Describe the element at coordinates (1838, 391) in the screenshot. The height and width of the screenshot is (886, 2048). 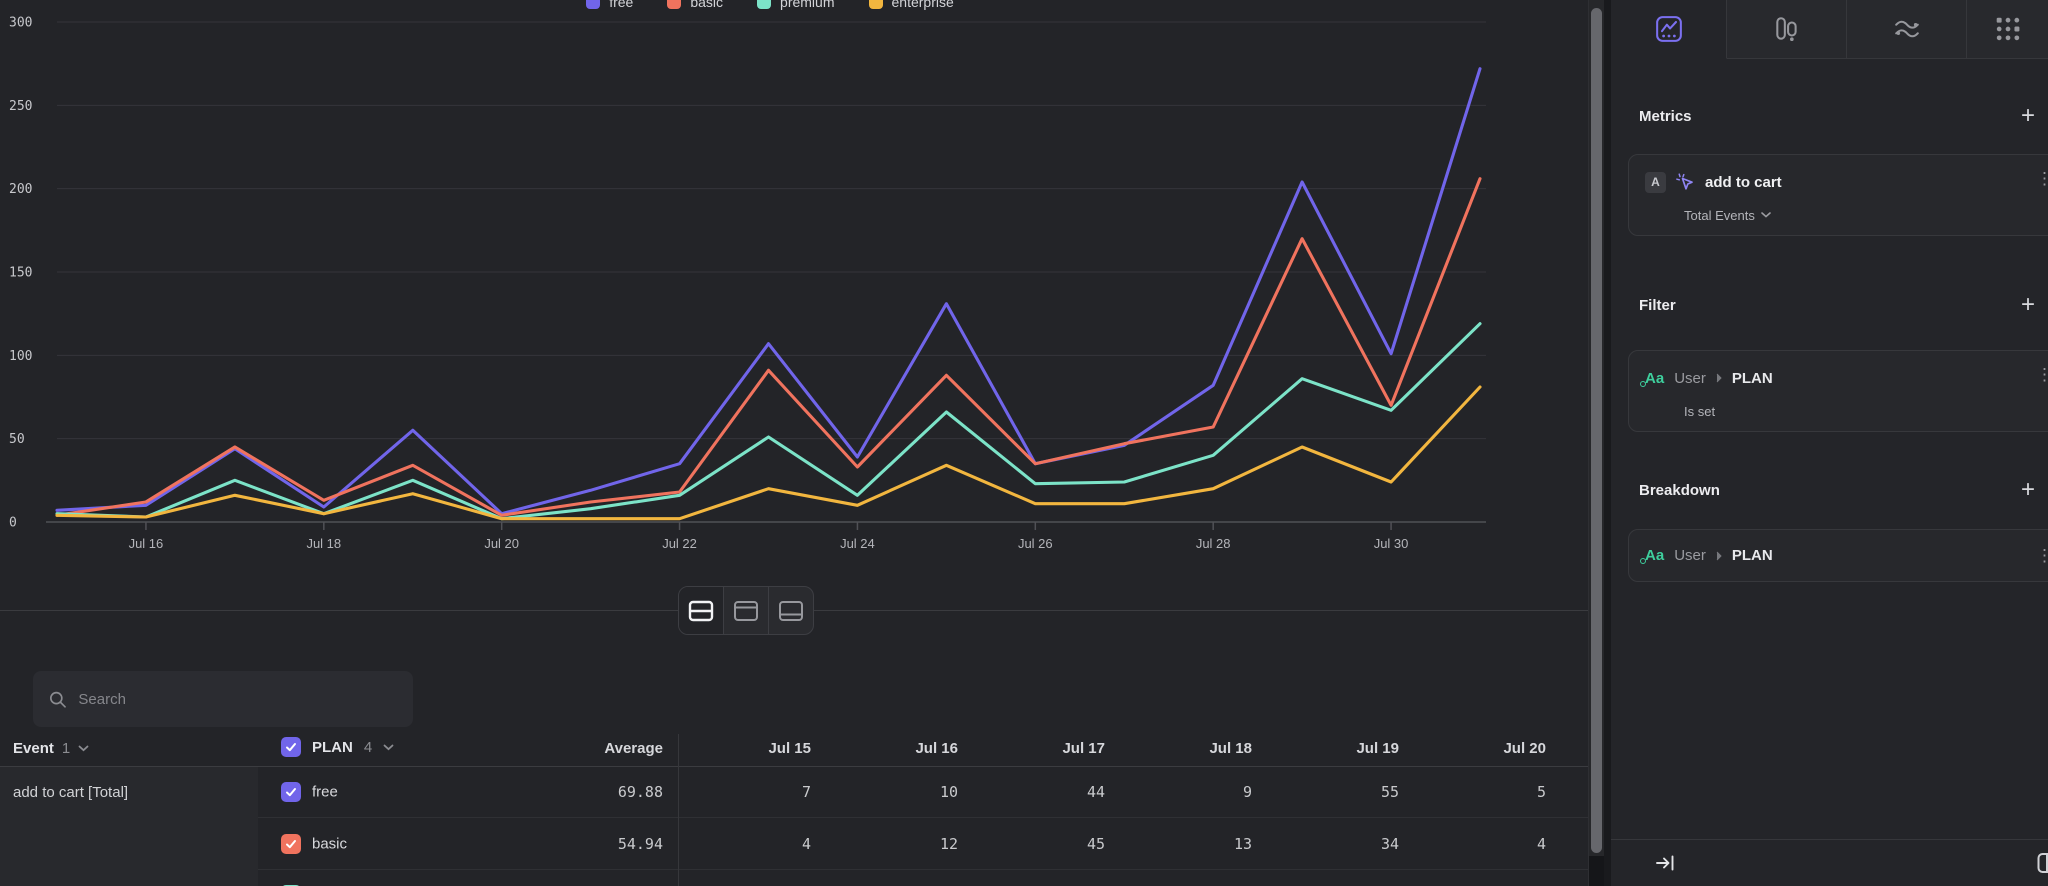
I see `filter-card: Aa User PLAN ⋮ Is set` at that location.